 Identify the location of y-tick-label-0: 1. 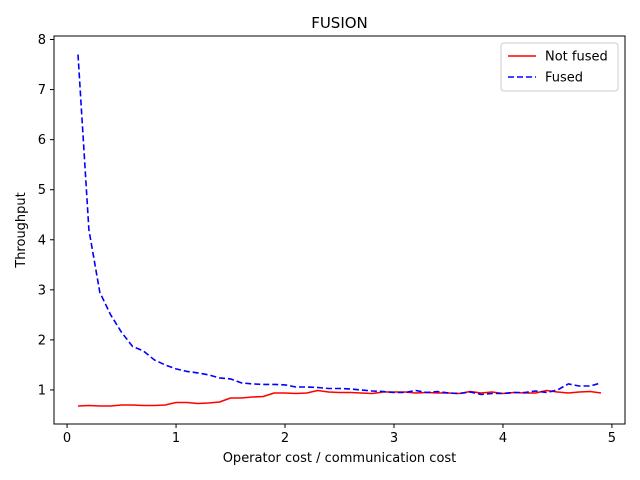
(42, 390).